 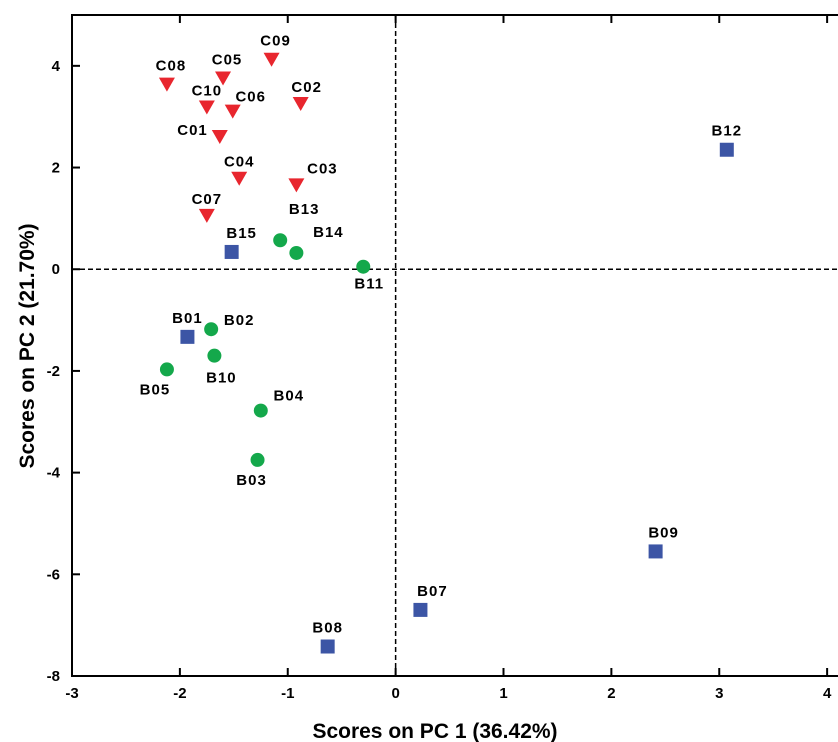 I want to click on label-c08: C08, so click(x=171, y=66).